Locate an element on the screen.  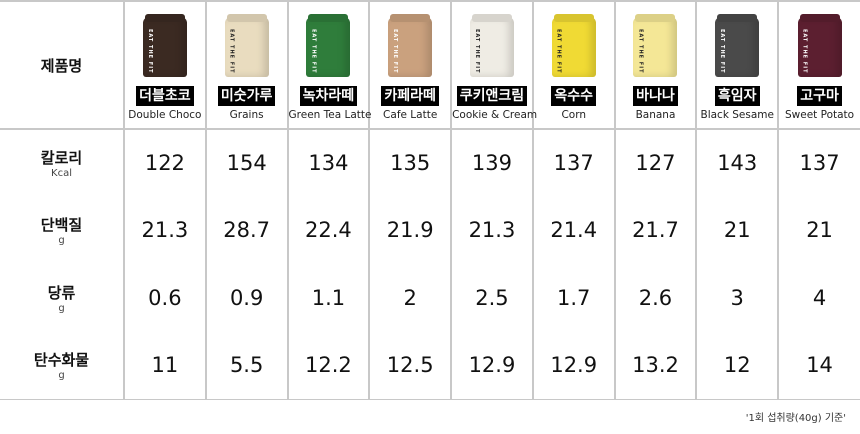
nutrient-name: 당류 is located at coordinates (61, 292).